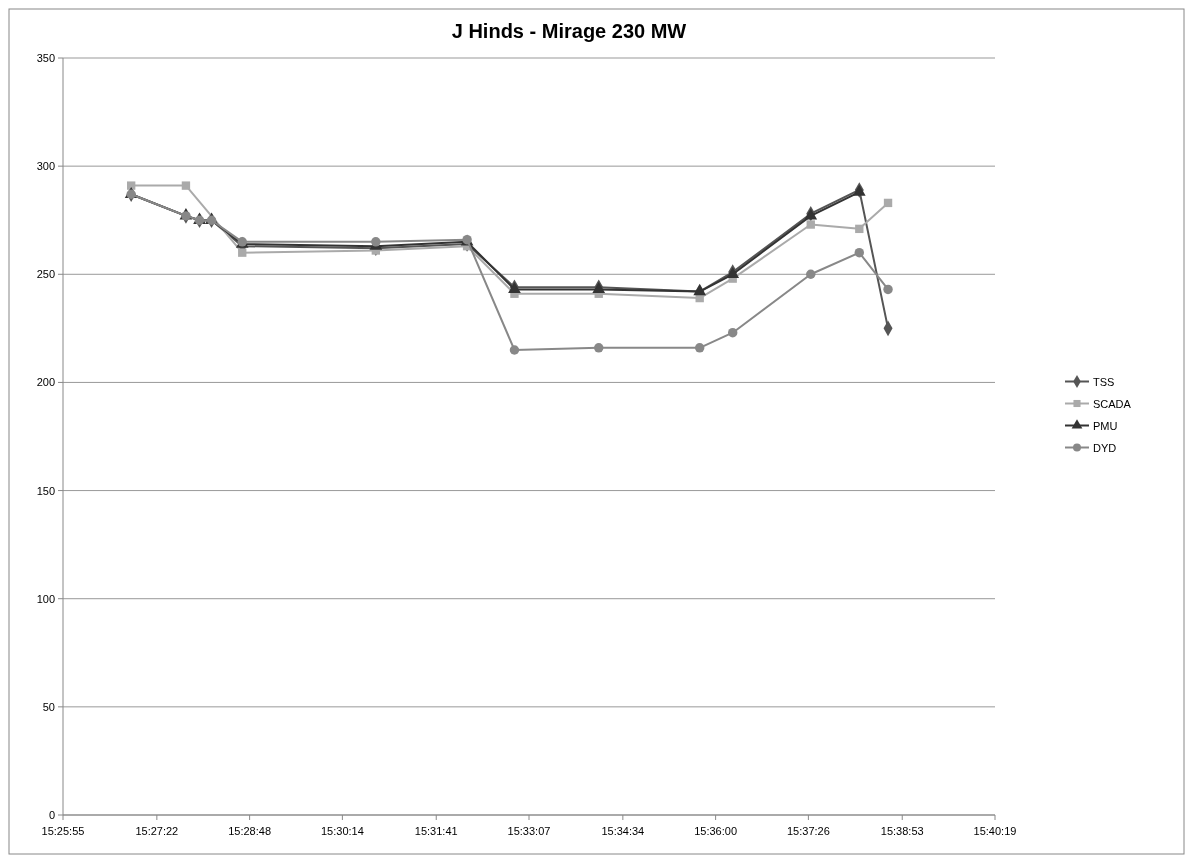  What do you see at coordinates (45, 274) in the screenshot?
I see `y-tick-label: 250` at bounding box center [45, 274].